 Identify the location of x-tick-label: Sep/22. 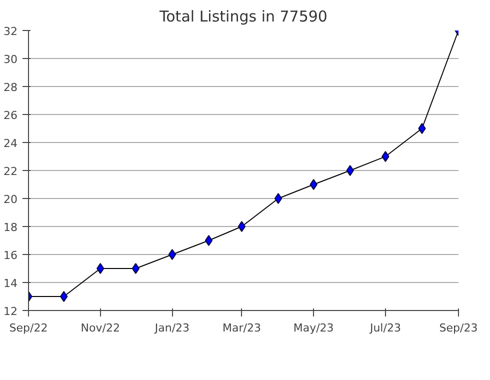
(28, 328).